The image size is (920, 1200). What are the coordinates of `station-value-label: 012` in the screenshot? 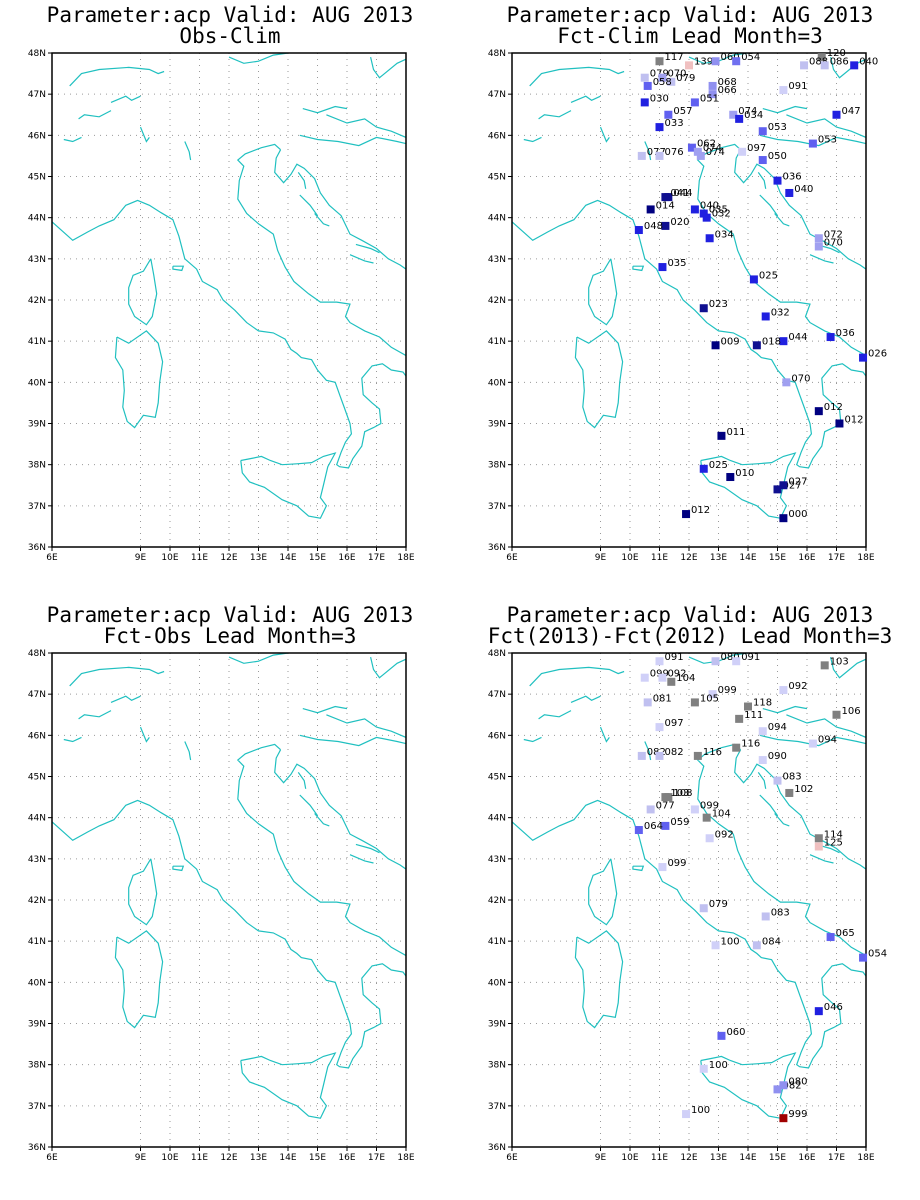 It's located at (853, 420).